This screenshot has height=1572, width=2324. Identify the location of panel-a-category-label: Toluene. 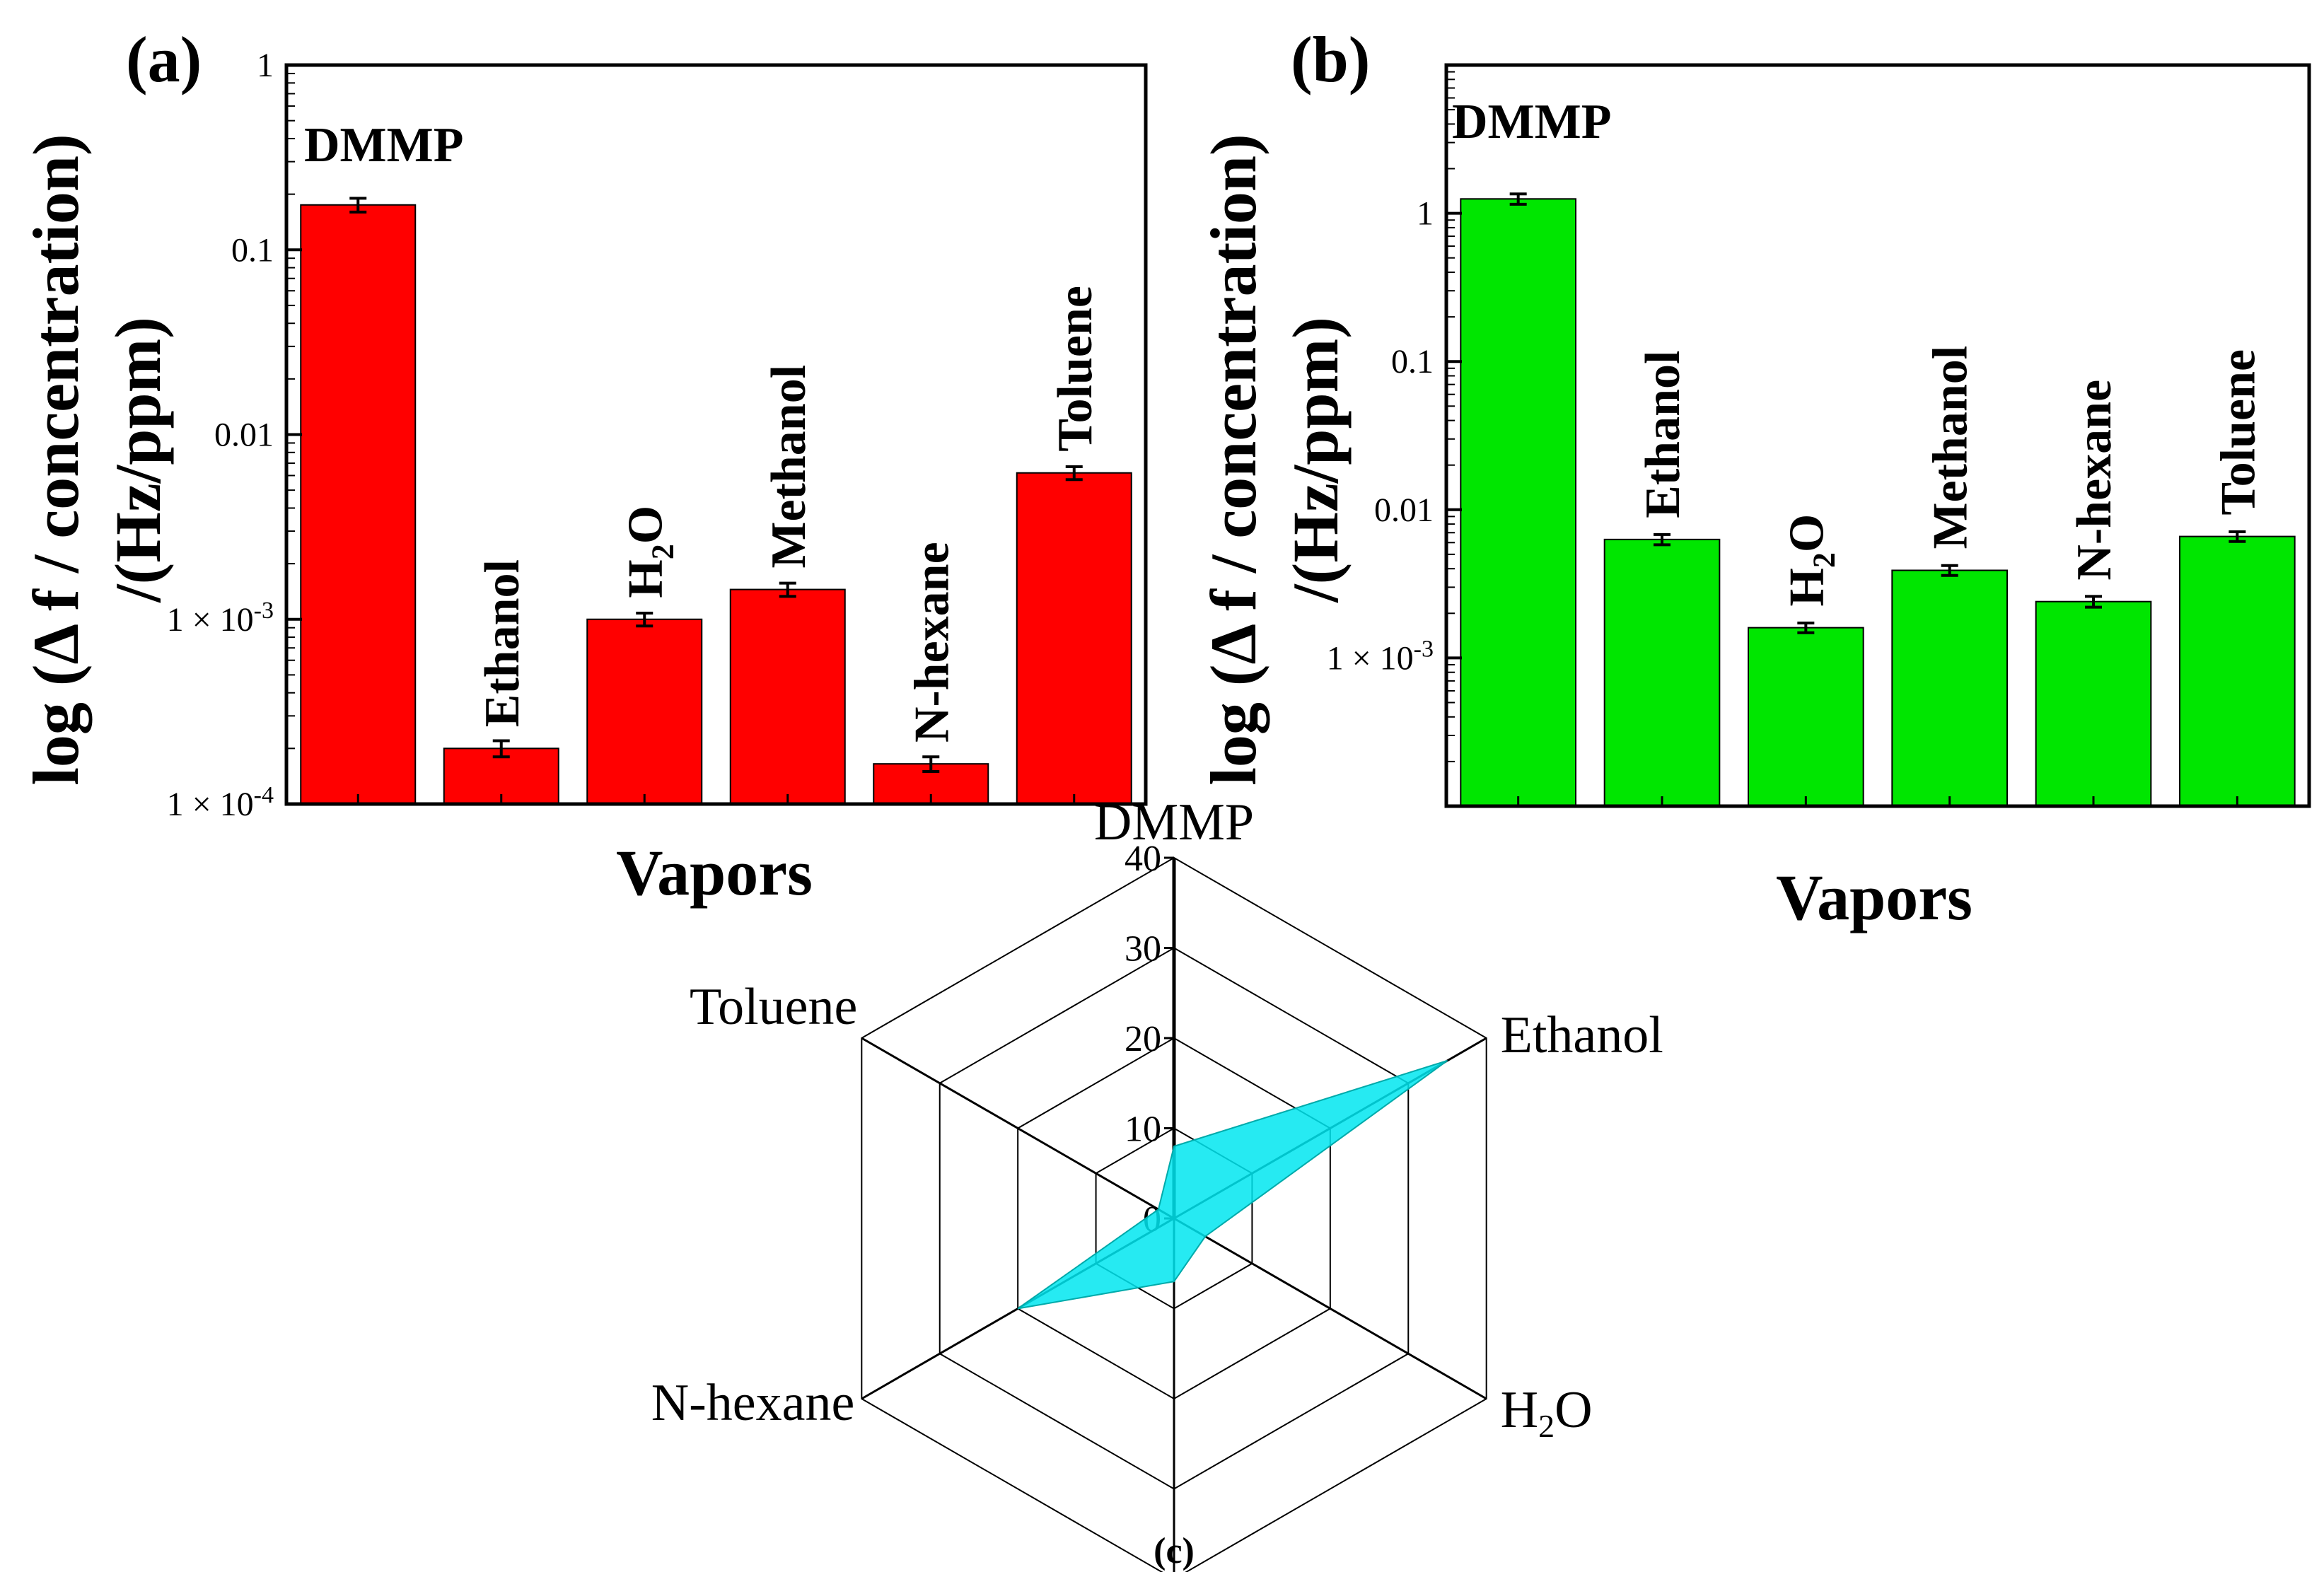
(1075, 369).